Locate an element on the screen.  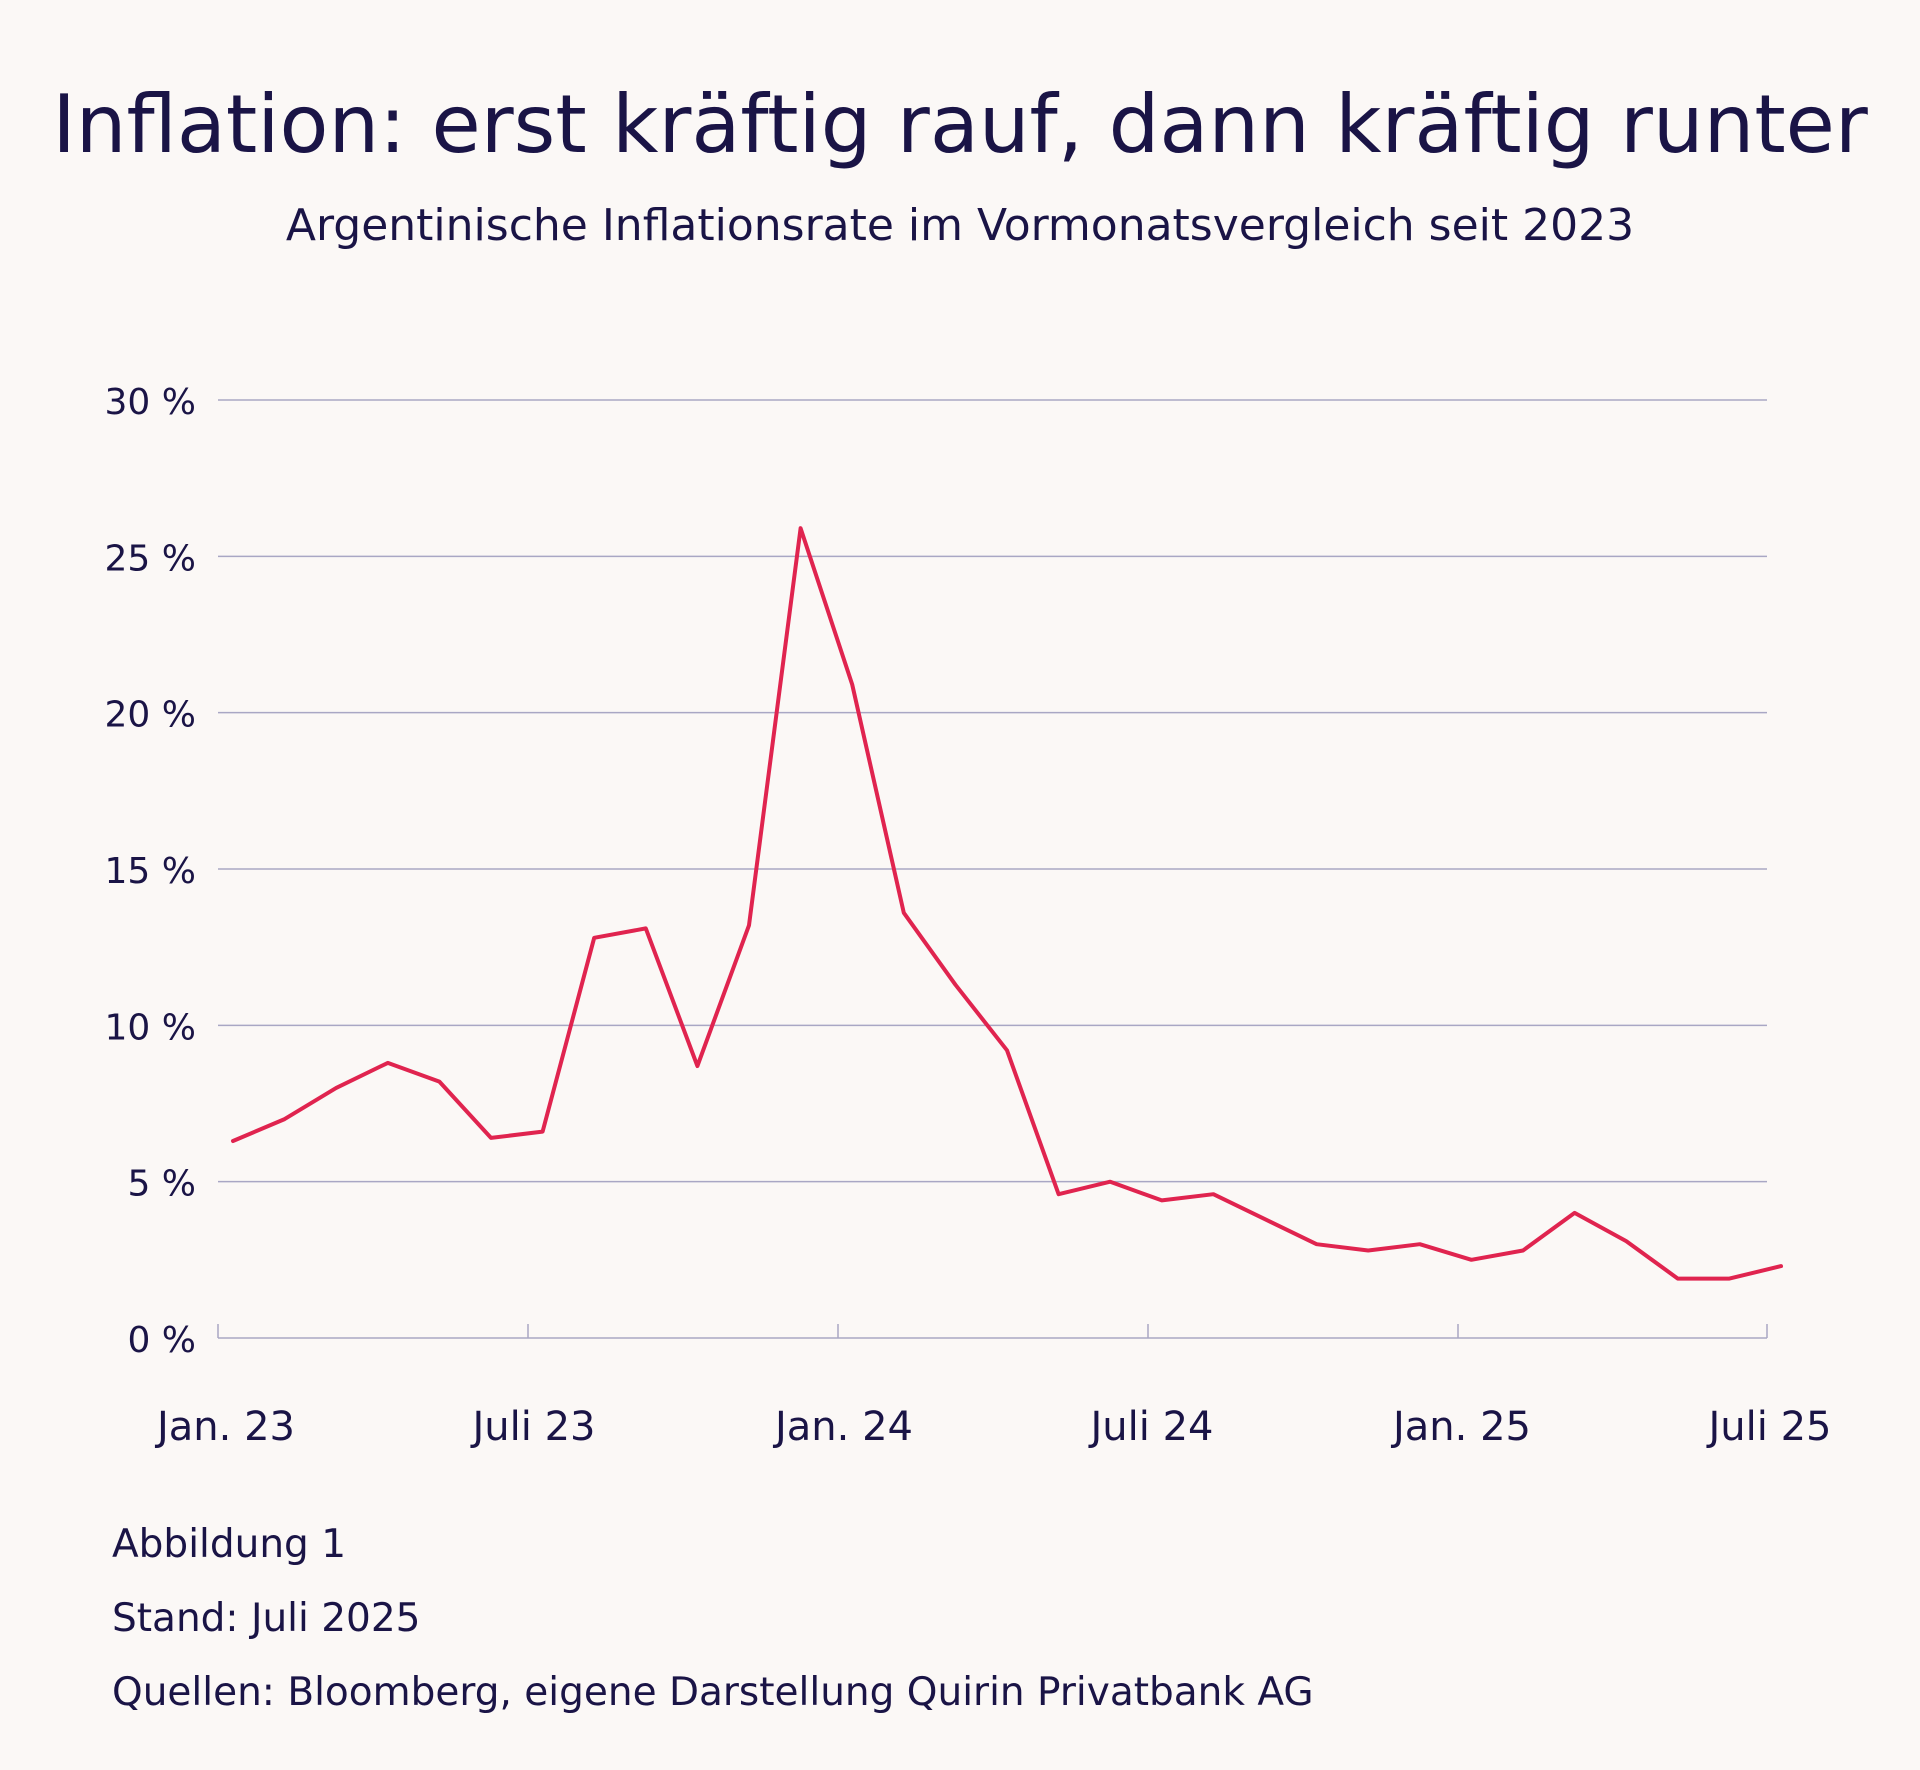
y-tick-label: 0 % is located at coordinates (161, 1340).